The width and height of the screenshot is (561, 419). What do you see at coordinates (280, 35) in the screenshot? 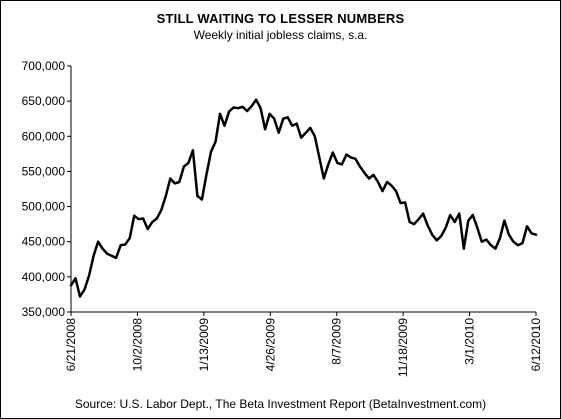
I see `chart-subtitle: Weekly initial jobless claims, s.a.` at bounding box center [280, 35].